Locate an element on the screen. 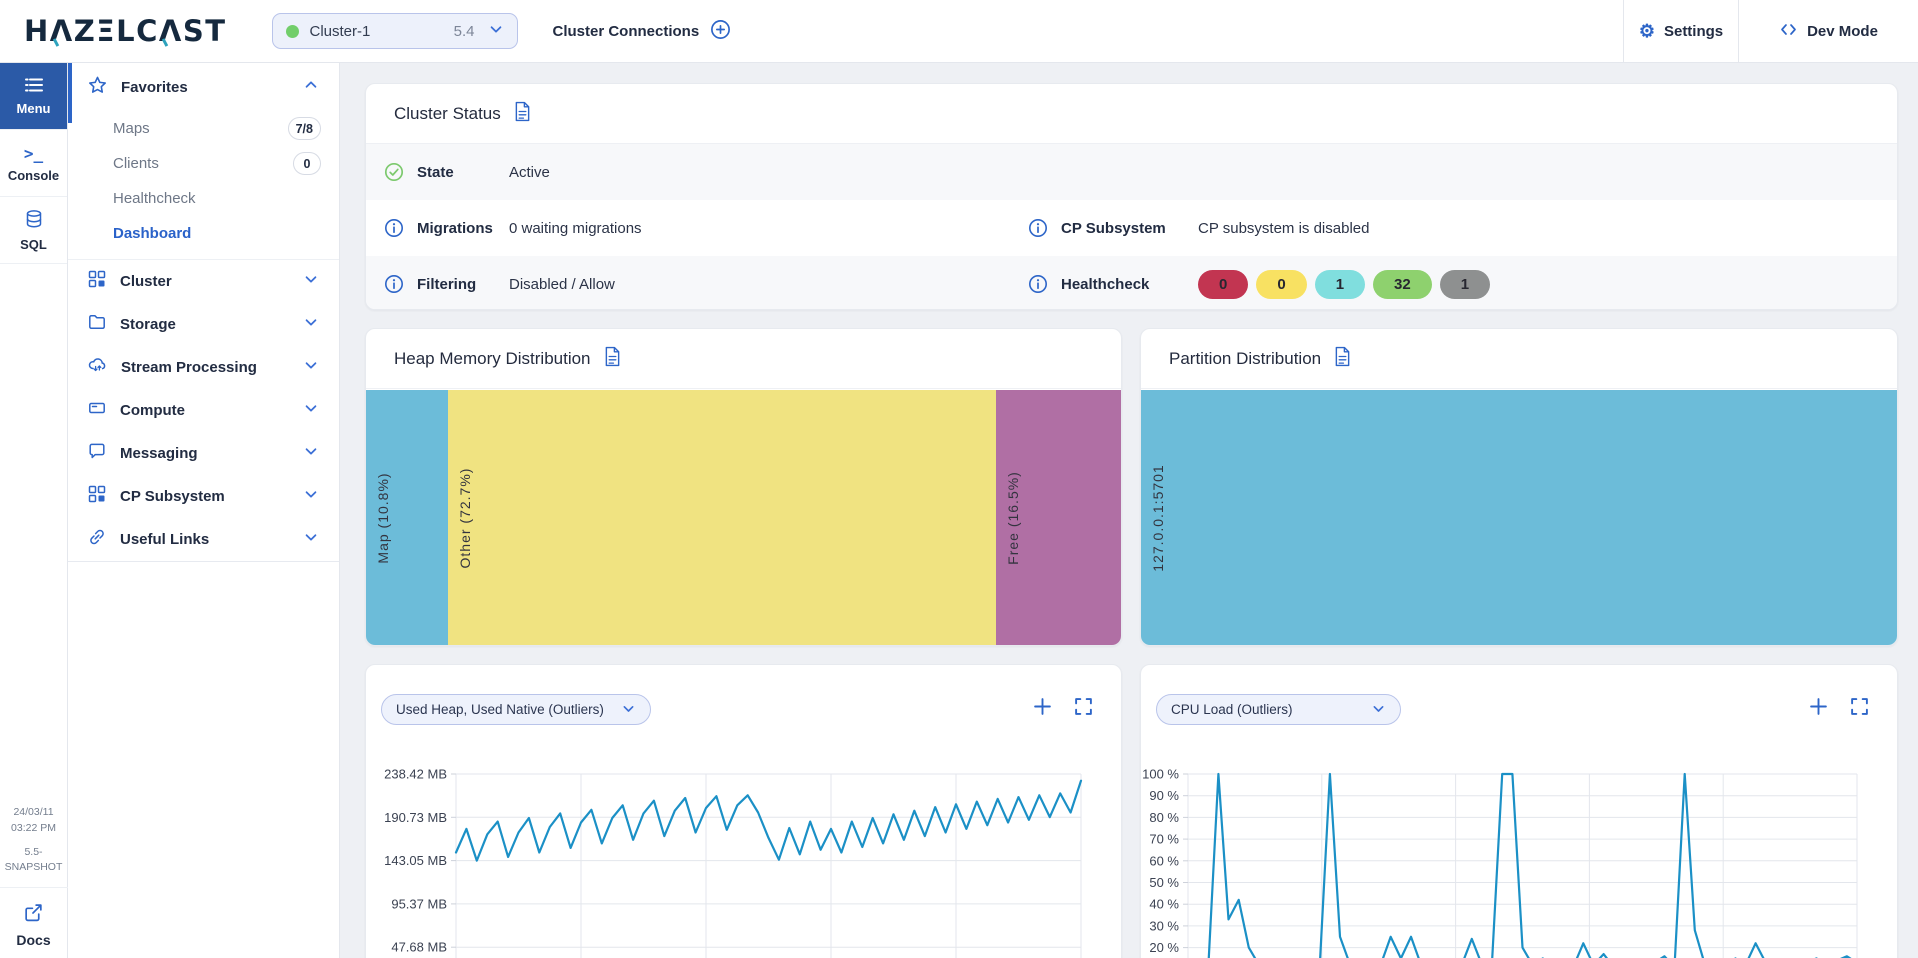 Image resolution: width=1918 pixels, height=958 pixels. segment-label: 127.0.0.1:5701 is located at coordinates (1158, 517).